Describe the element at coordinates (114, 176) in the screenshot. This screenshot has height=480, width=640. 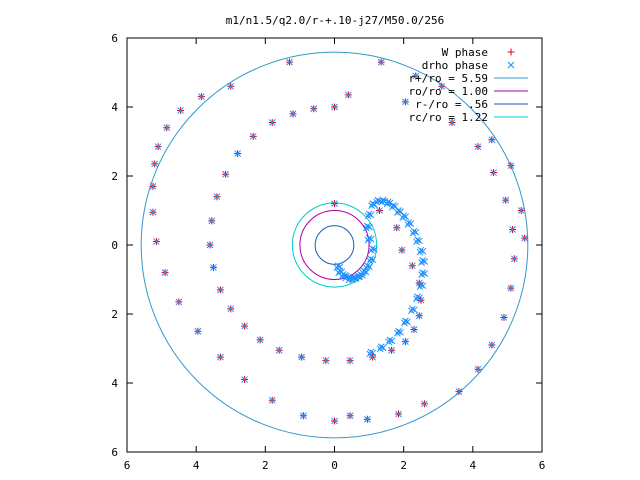
I see `y-tick-label: 2` at that location.